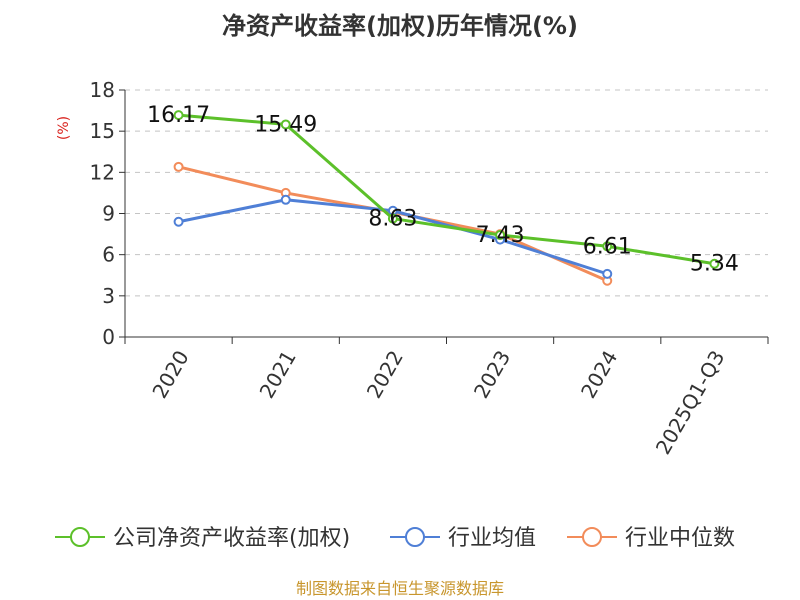 The image size is (800, 600). I want to click on x-tick-label: 2025Q1-Q3, so click(690, 402).